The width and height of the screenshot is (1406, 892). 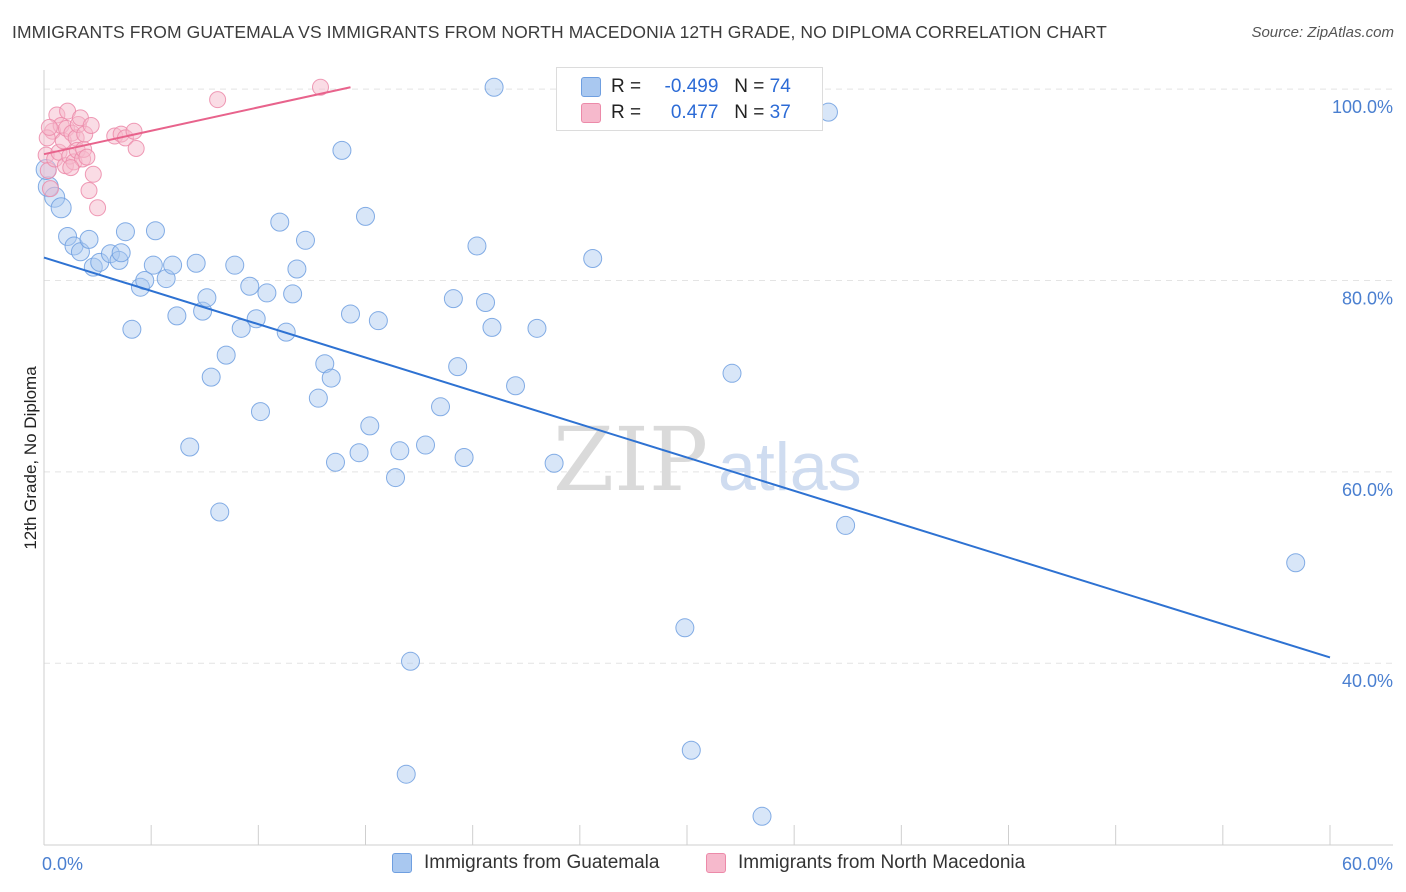 I want to click on legend-item-guatemala: Immigrants from Guatemala, so click(x=525, y=863).